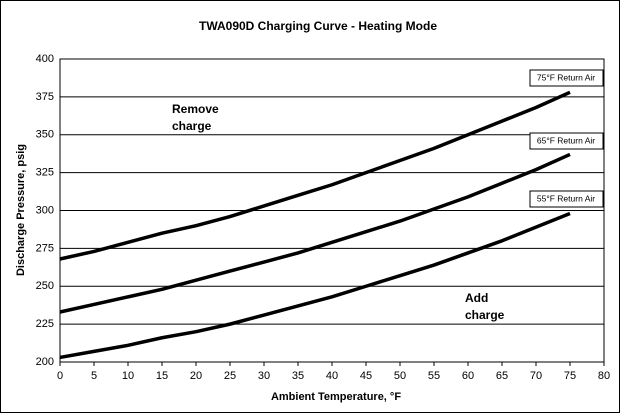 The height and width of the screenshot is (413, 620). I want to click on series-label: 65°F Return Air, so click(566, 140).